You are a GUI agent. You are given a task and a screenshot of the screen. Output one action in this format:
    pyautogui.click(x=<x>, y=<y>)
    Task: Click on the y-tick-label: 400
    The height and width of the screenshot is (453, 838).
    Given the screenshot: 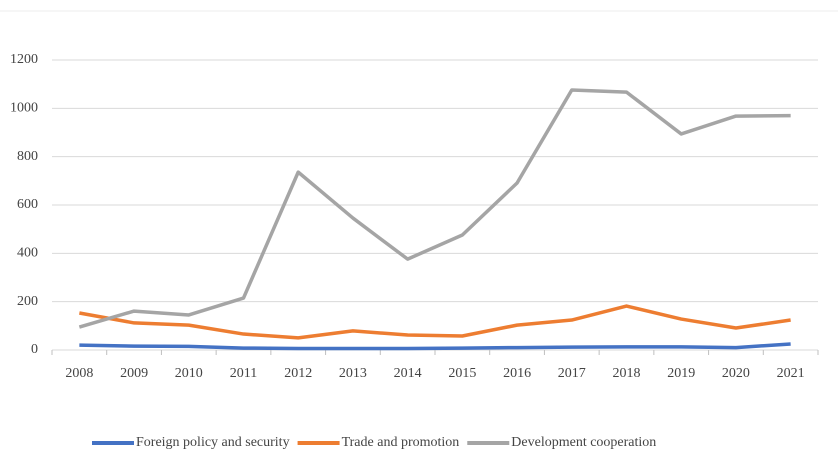 What is the action you would take?
    pyautogui.click(x=27, y=253)
    